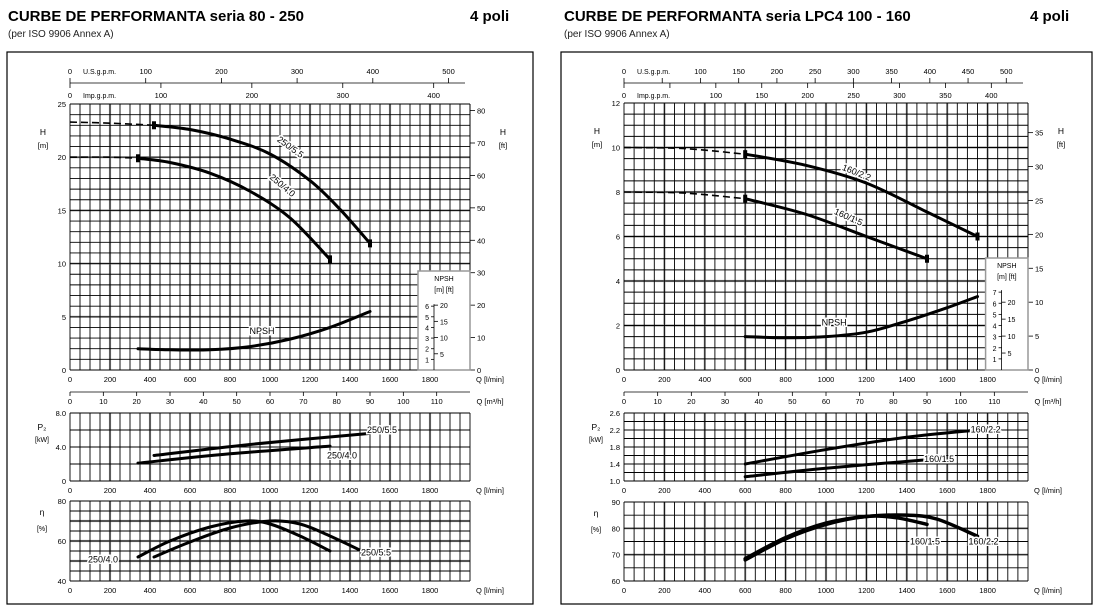 The height and width of the screenshot is (611, 1098). What do you see at coordinates (861, 447) in the screenshot?
I see `power-curve-160/2.2` at bounding box center [861, 447].